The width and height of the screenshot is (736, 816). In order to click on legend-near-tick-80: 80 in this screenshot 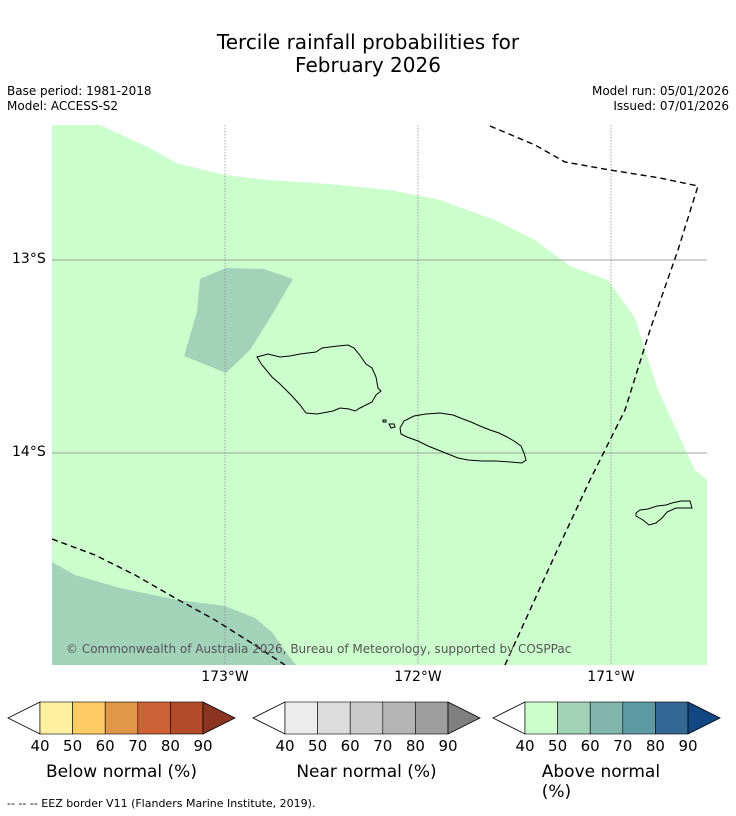, I will do `click(415, 746)`.